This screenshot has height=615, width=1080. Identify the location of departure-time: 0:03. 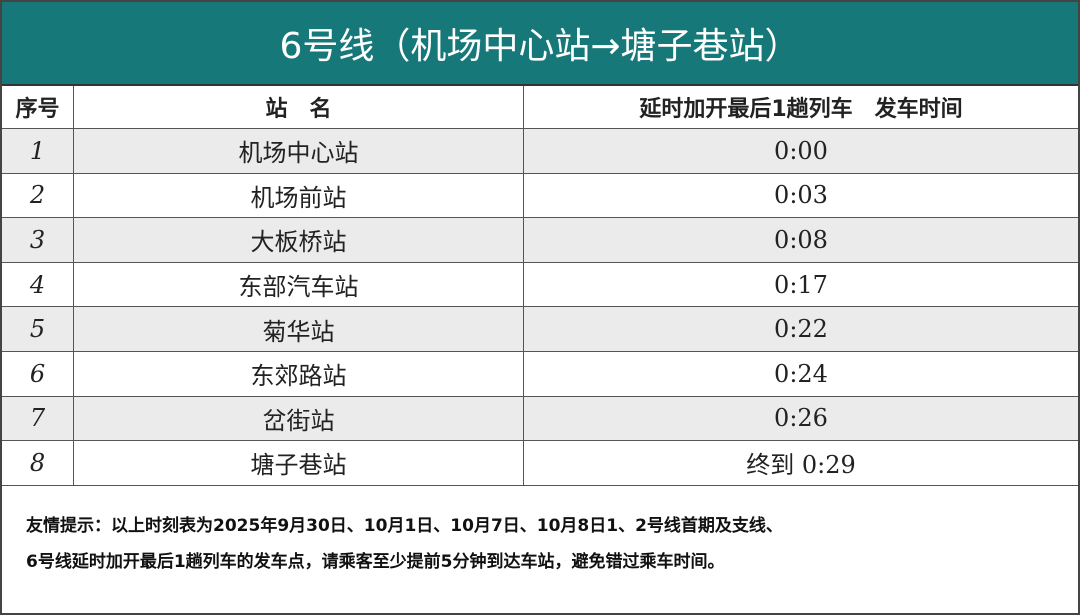
(801, 195).